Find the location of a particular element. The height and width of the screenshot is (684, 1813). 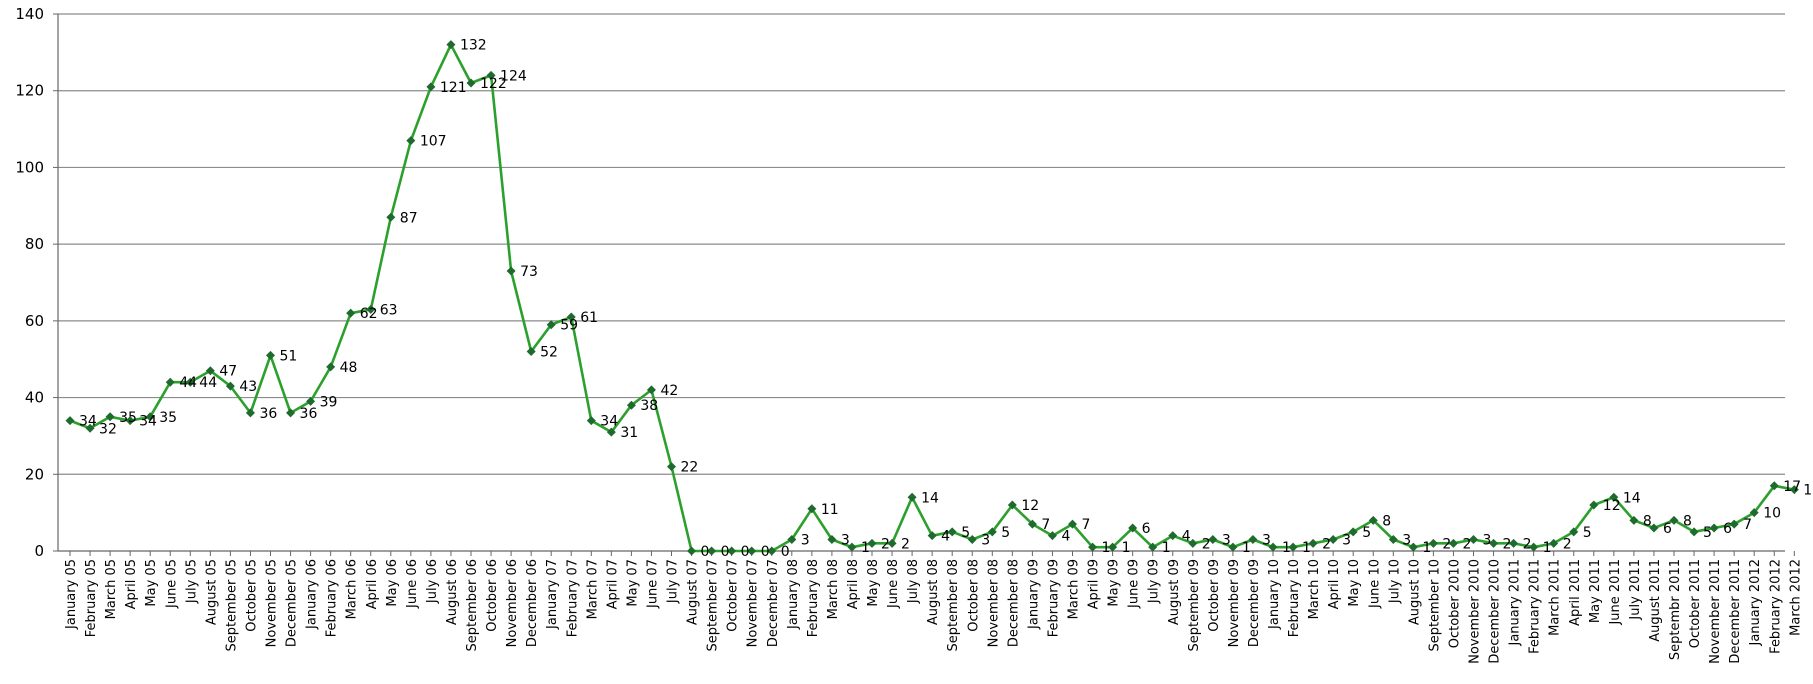

x-tick-label: September 09 is located at coordinates (1194, 605).